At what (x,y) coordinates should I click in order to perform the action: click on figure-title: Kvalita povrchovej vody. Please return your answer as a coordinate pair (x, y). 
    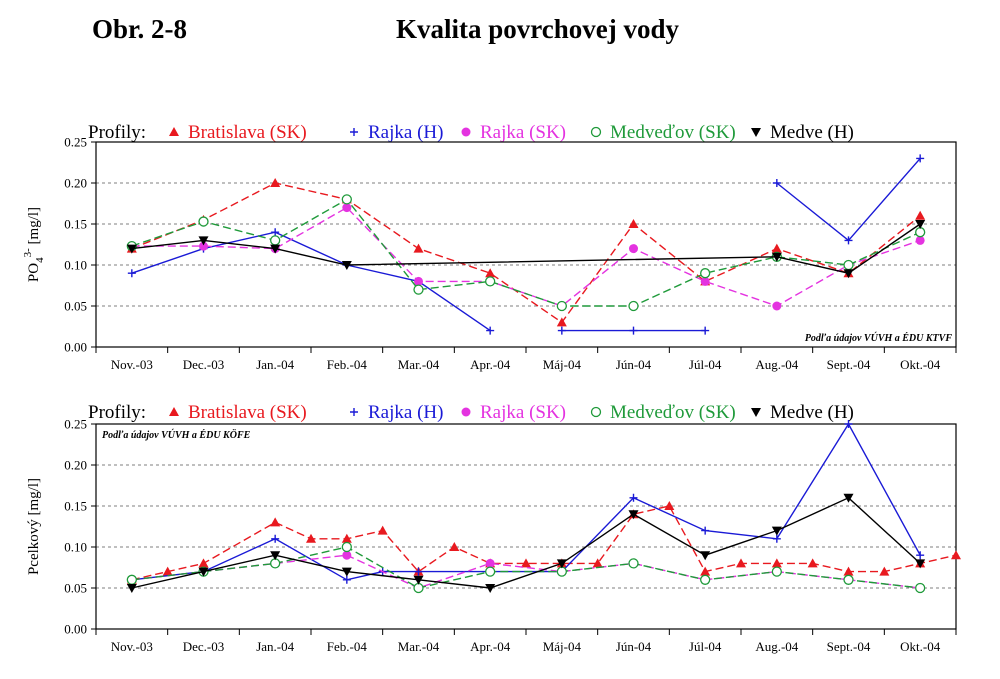
    Looking at the image, I should click on (537, 29).